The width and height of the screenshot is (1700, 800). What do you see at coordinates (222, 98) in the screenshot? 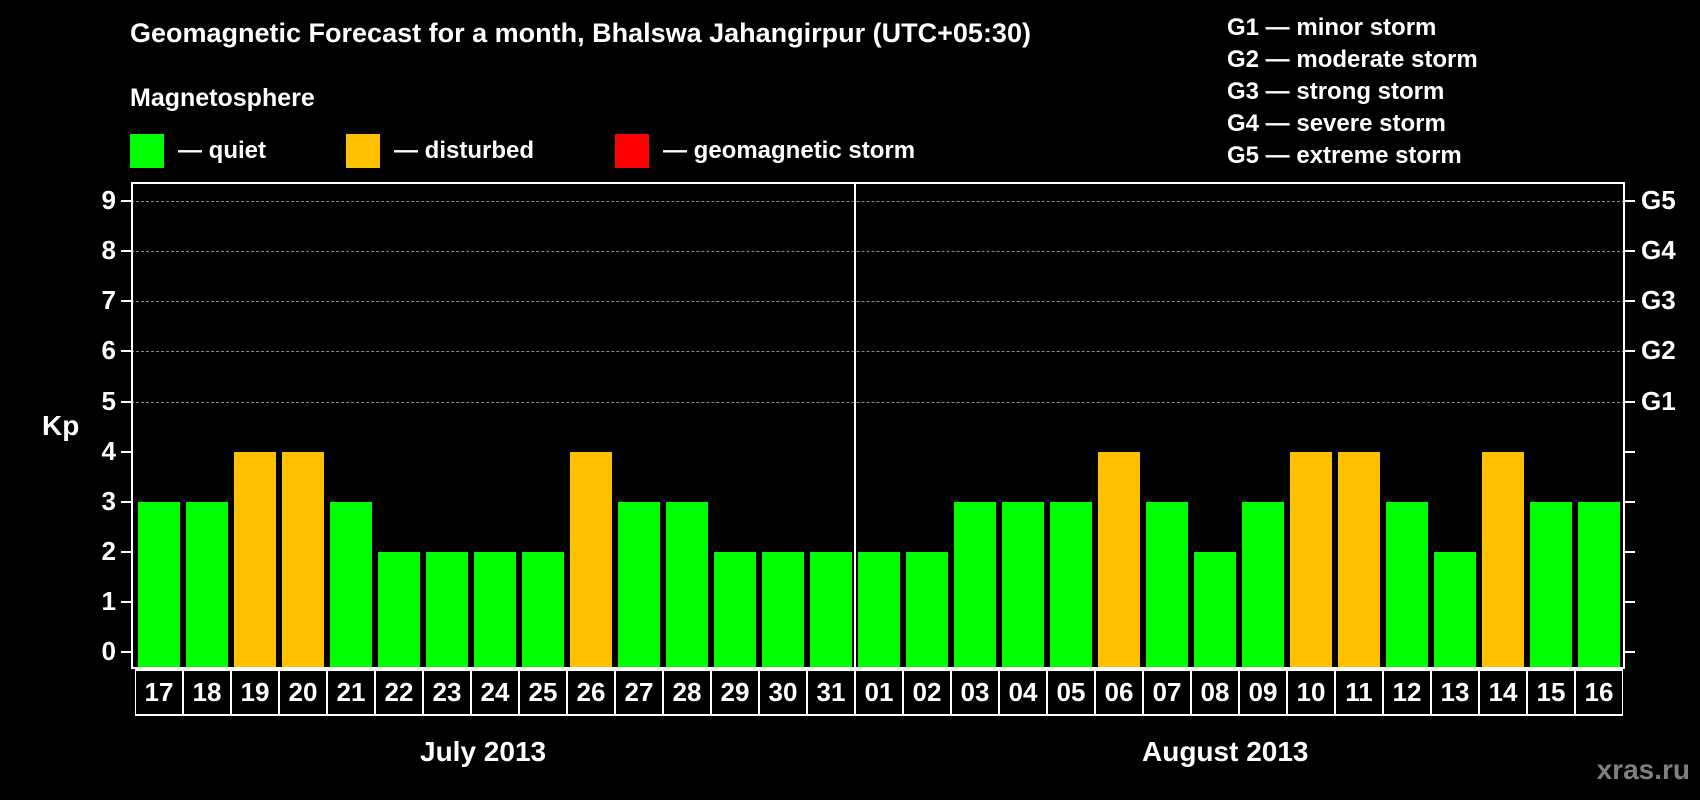
I see `legend-heading: Magnetosphere` at bounding box center [222, 98].